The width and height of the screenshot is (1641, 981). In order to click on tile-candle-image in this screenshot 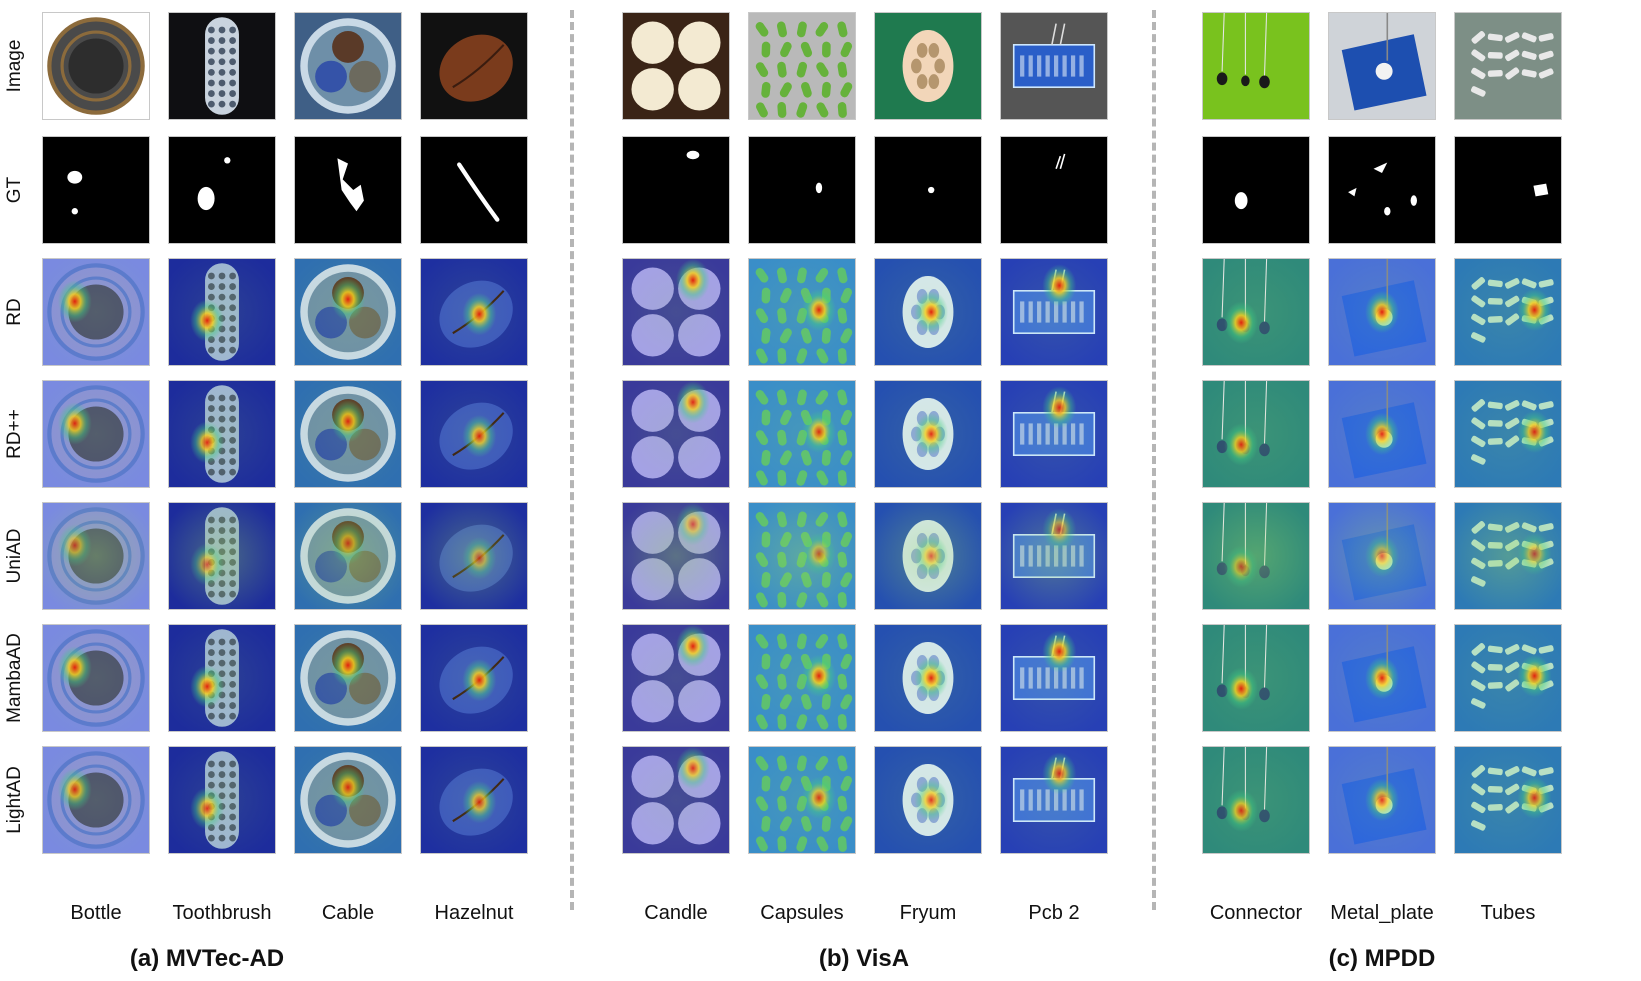, I will do `click(676, 66)`.